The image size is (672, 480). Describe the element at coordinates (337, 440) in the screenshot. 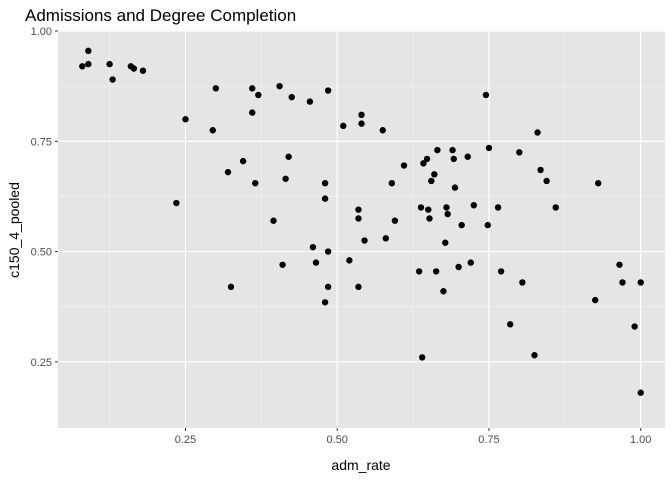

I see `x-tick-label: 0.50` at that location.